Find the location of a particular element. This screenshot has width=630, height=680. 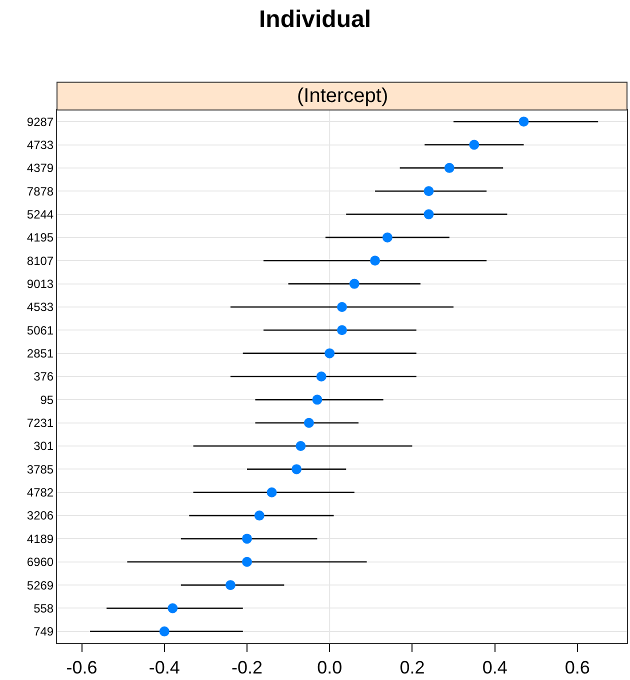

y-tick-label: 9013 is located at coordinates (40, 284).